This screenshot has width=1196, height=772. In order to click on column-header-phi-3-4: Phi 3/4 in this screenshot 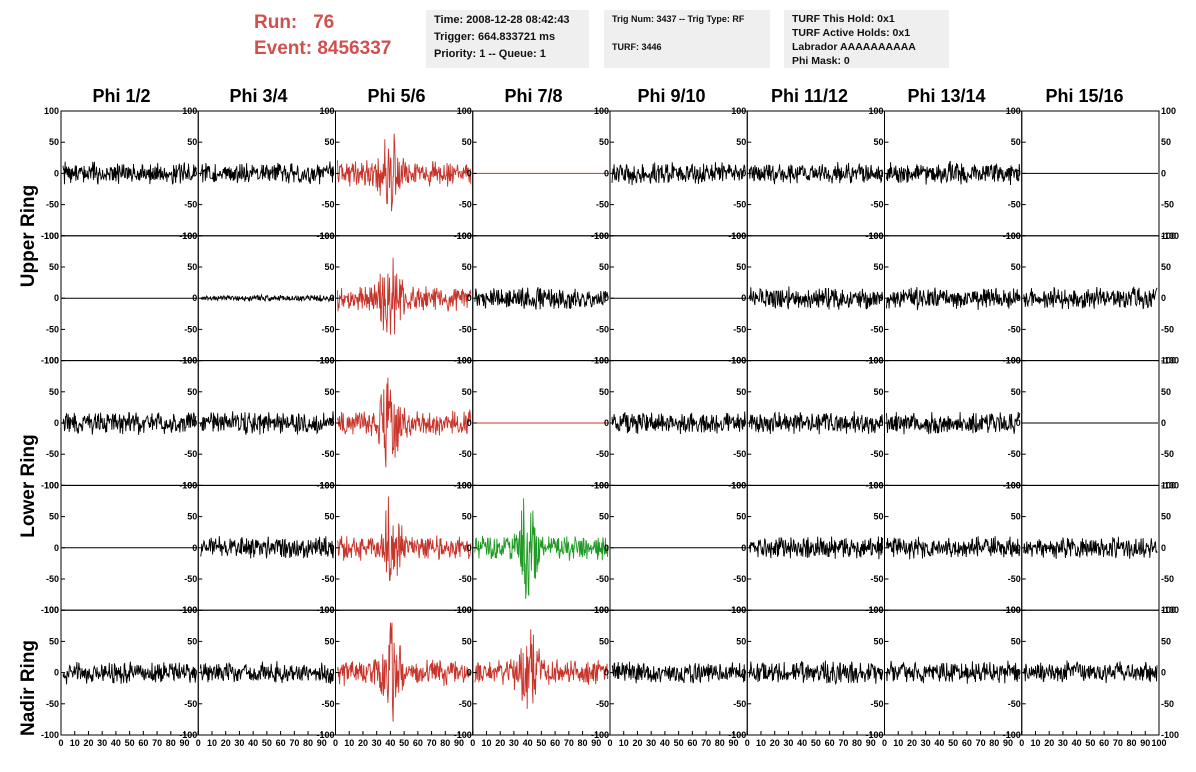, I will do `click(258, 96)`.